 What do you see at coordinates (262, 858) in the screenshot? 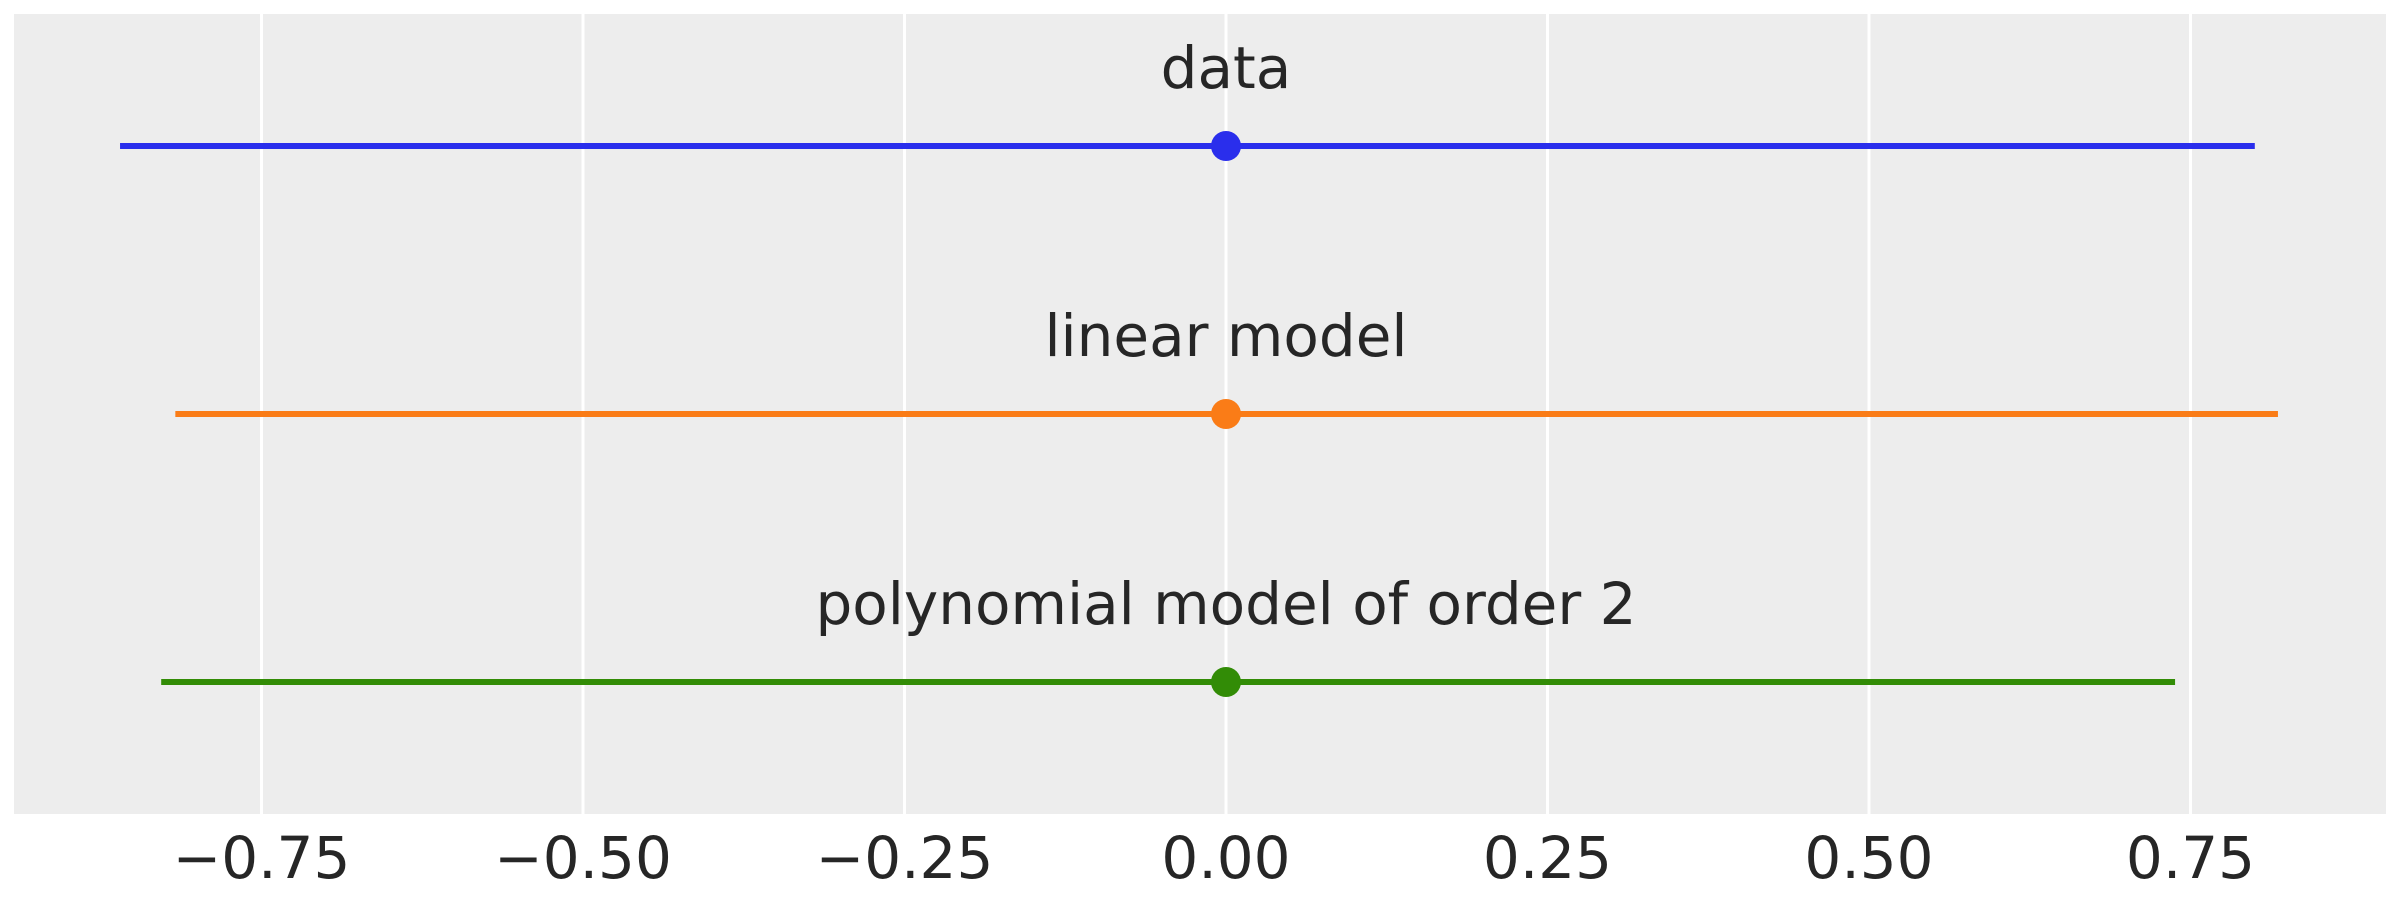
I see `x-tick-label: −0.75` at bounding box center [262, 858].